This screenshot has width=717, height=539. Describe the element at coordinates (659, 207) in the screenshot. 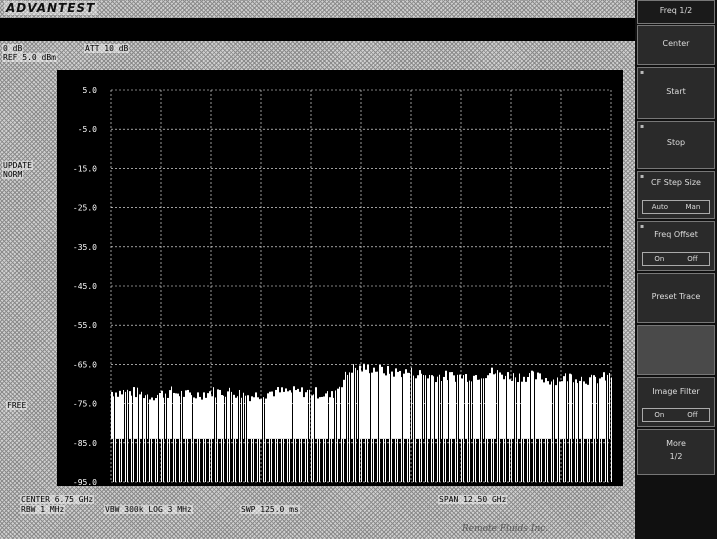

I see `cf-step-auto-option: Auto` at that location.